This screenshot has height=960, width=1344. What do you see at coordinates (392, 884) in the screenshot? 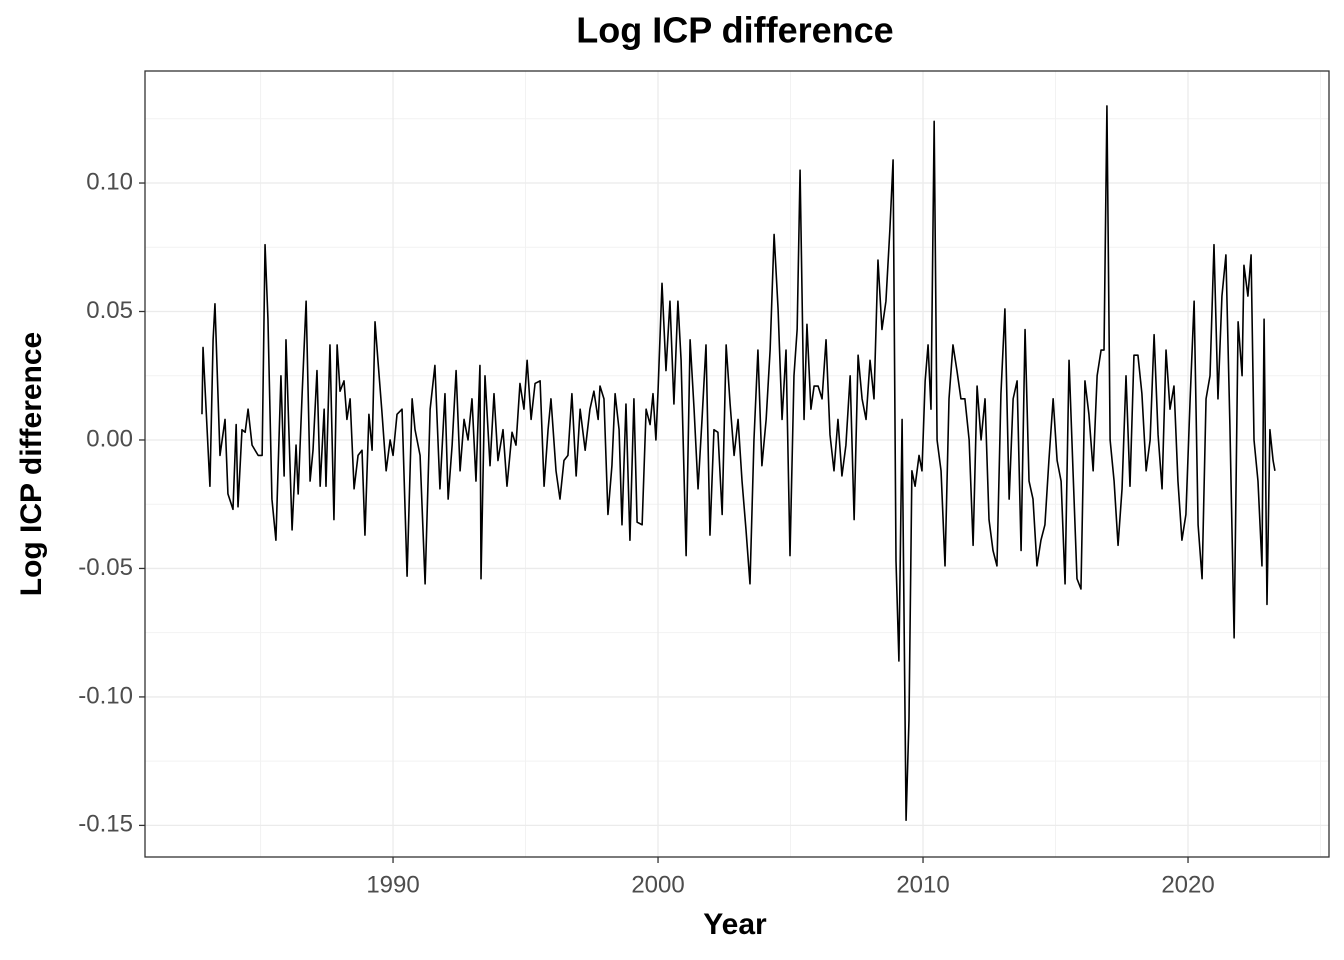
I see `x-tick-label: 1990` at bounding box center [392, 884].